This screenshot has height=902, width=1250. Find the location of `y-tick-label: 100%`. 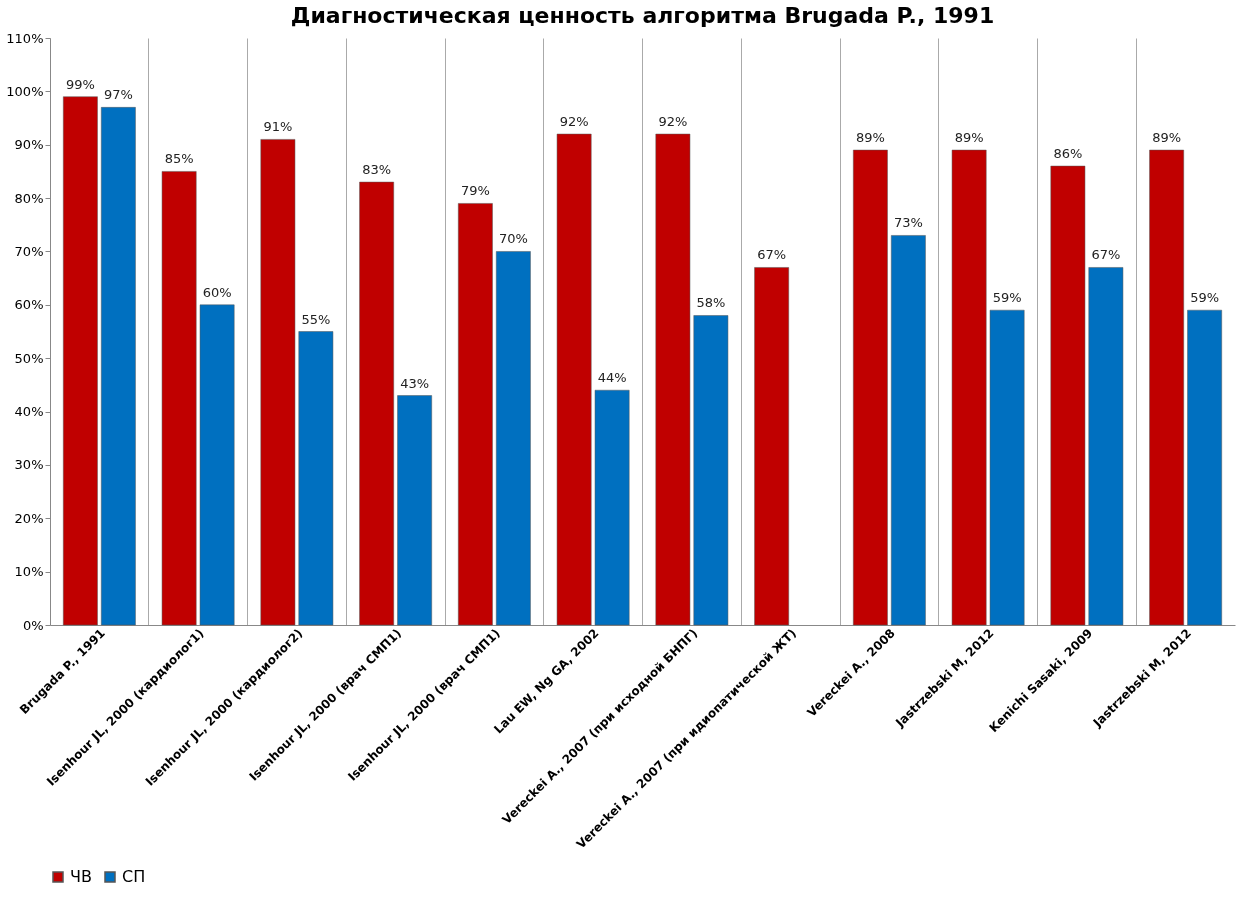

y-tick-label: 100% is located at coordinates (25, 91).